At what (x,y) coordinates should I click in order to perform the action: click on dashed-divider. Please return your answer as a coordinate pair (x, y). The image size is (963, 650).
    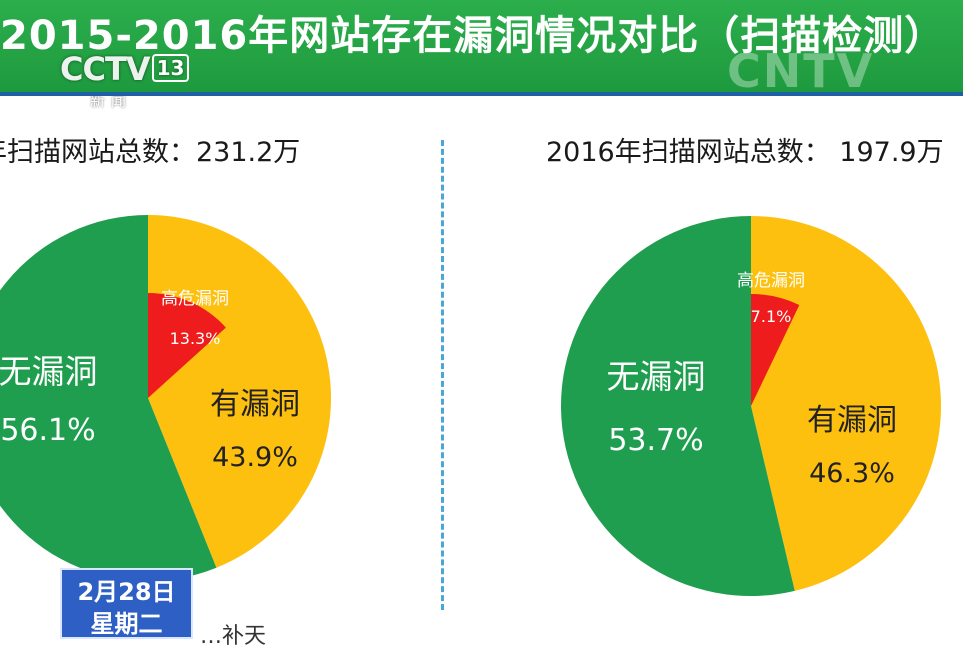
    Looking at the image, I should click on (442, 375).